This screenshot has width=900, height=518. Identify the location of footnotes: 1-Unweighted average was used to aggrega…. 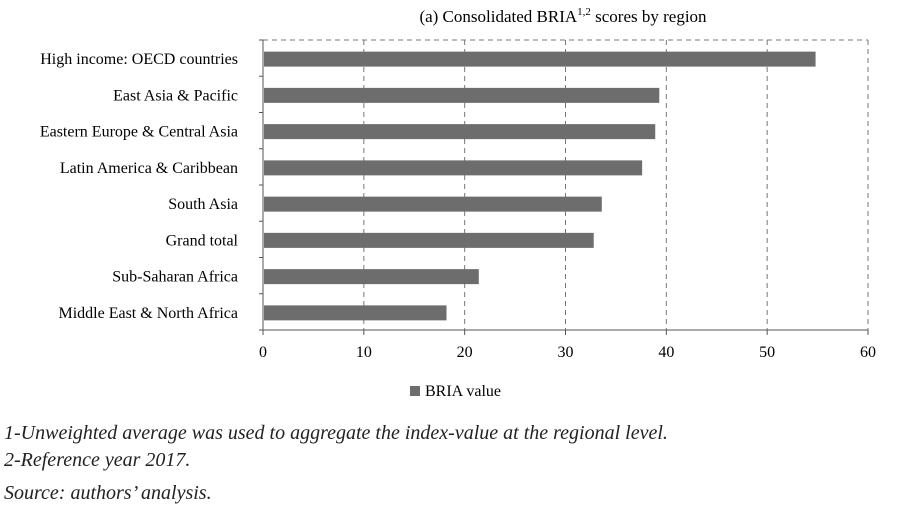
(336, 463).